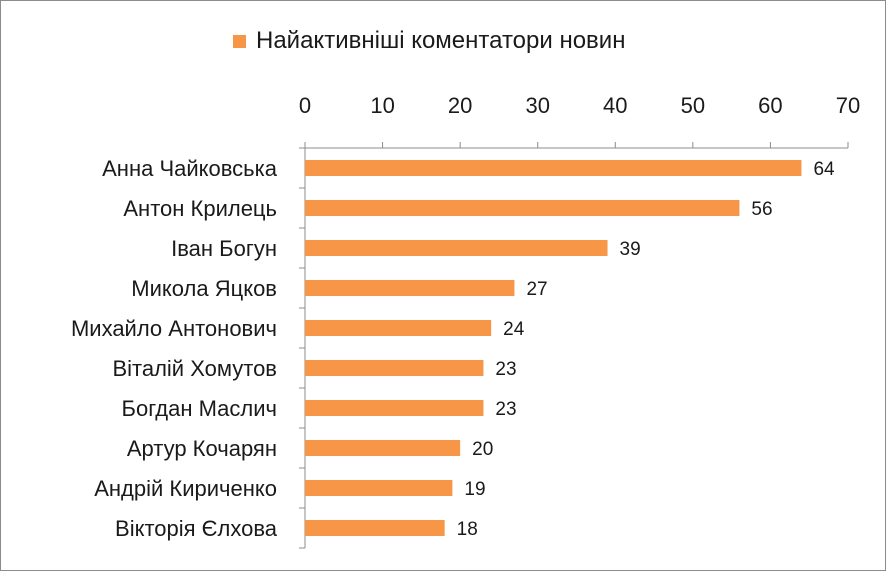 The height and width of the screenshot is (571, 886). What do you see at coordinates (239, 41) in the screenshot?
I see `legend-swatch` at bounding box center [239, 41].